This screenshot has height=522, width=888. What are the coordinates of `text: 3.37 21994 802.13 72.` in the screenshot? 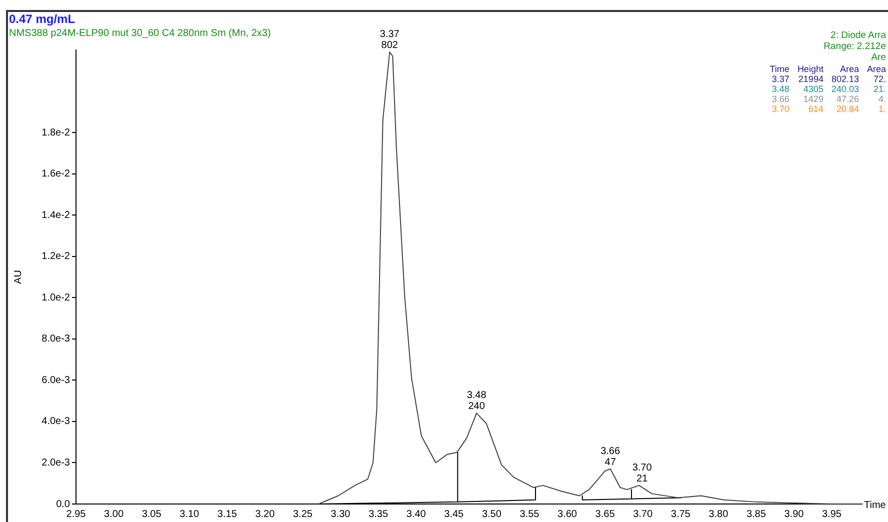 It's located at (829, 79).